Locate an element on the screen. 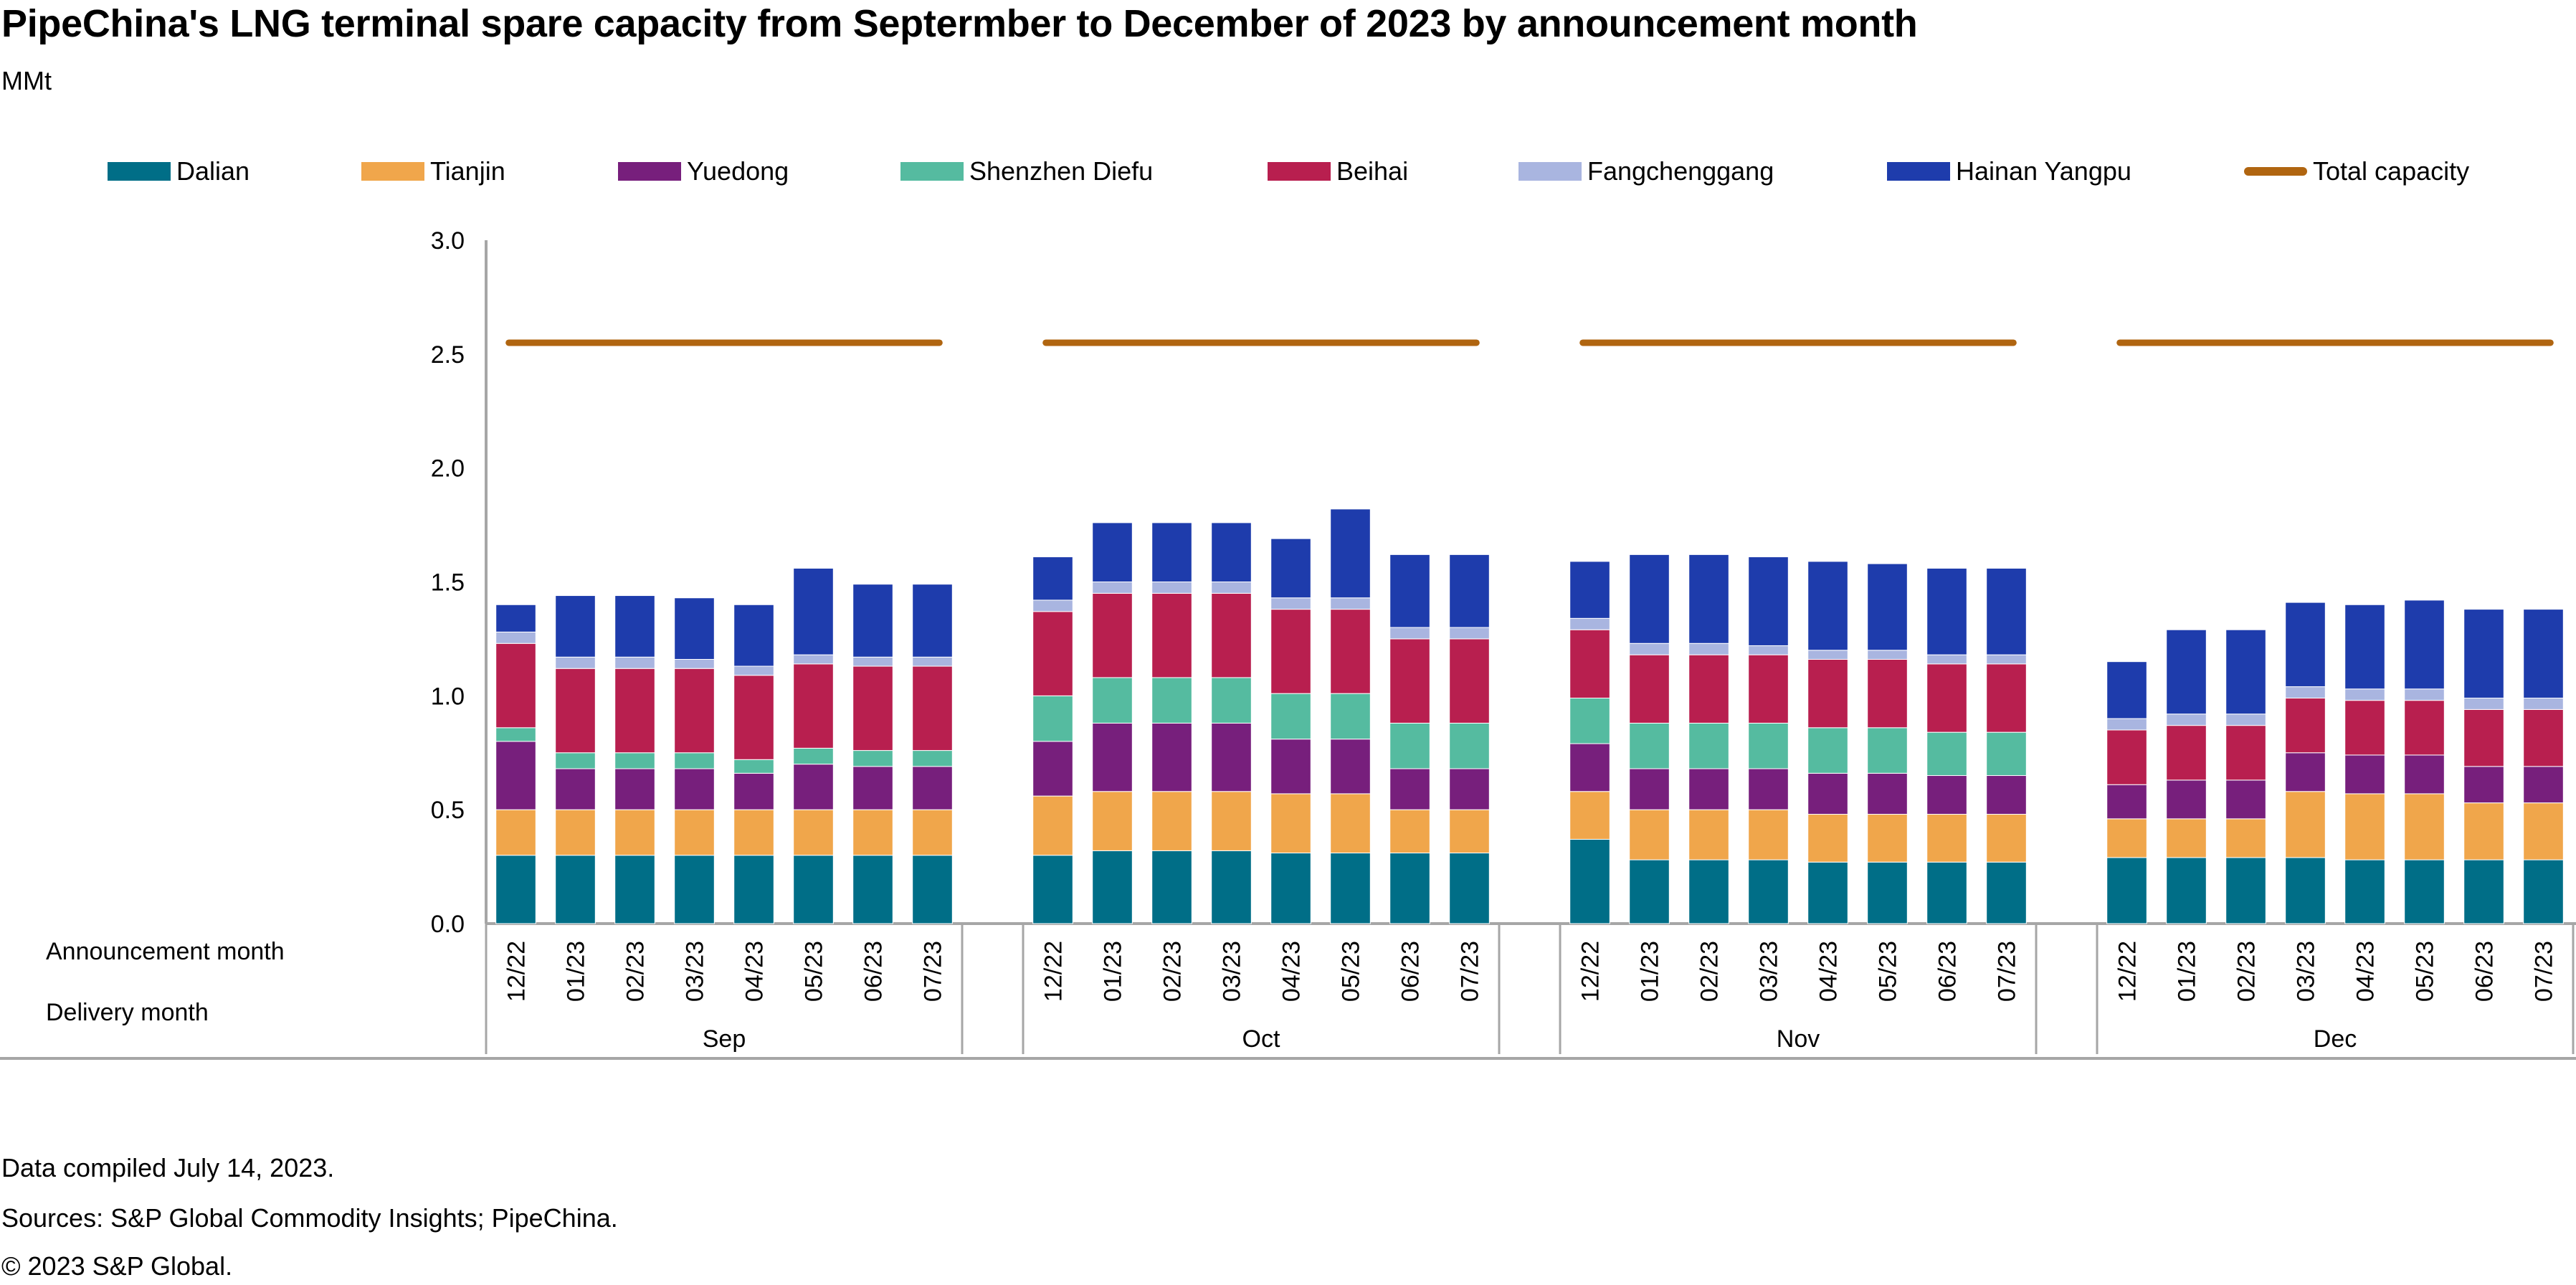 The width and height of the screenshot is (2576, 1285). legend-swatch-hainan-yangpu is located at coordinates (1919, 171).